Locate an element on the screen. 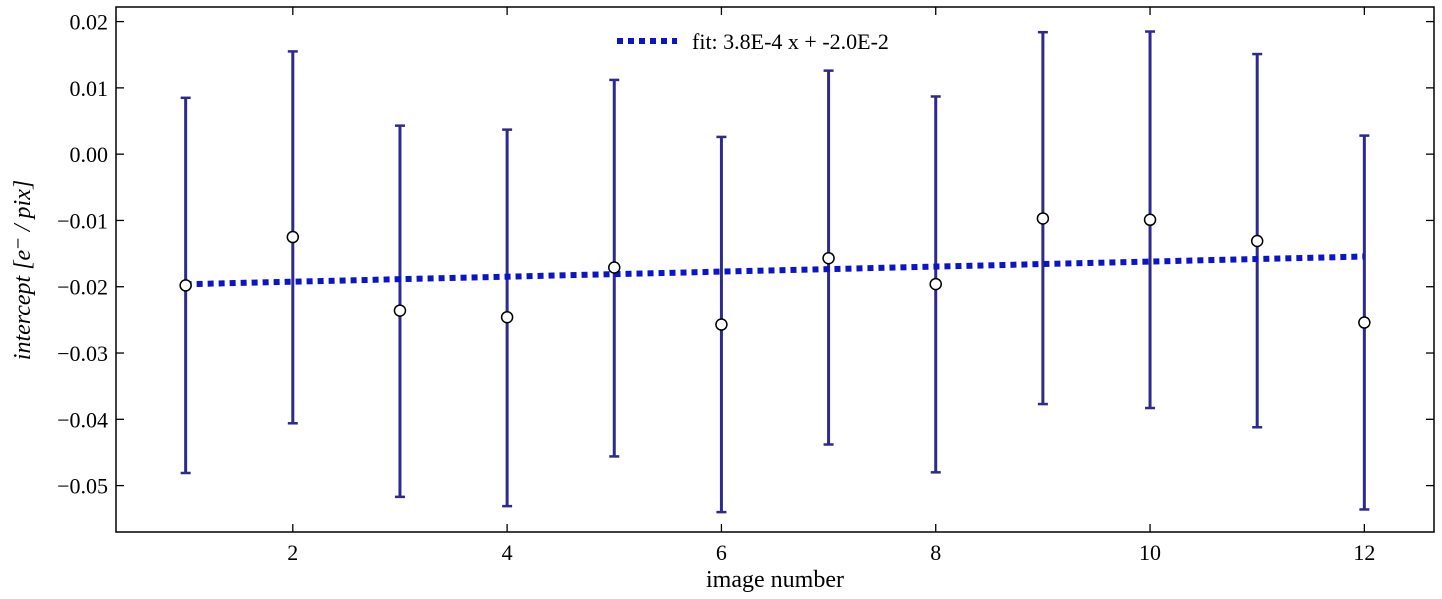 This screenshot has height=599, width=1442. y-axis-label: intercept [e⁻ / pix] is located at coordinates (23, 270).